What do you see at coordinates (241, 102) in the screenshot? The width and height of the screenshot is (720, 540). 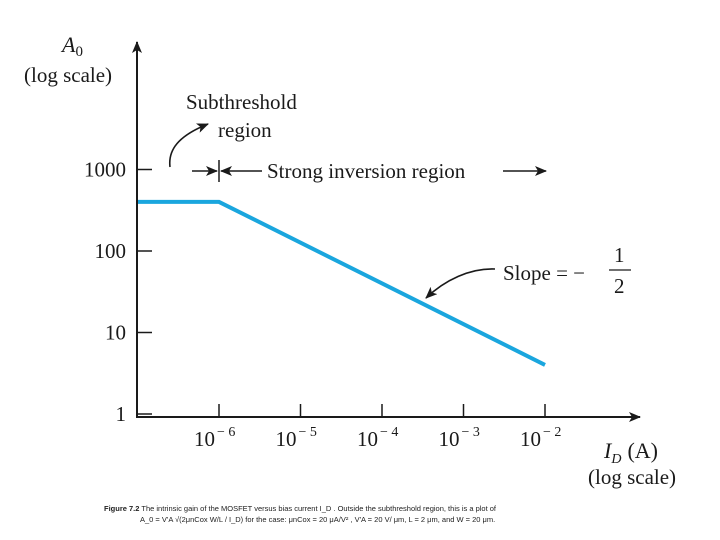 I see `subthreshold-label: Subthreshold` at bounding box center [241, 102].